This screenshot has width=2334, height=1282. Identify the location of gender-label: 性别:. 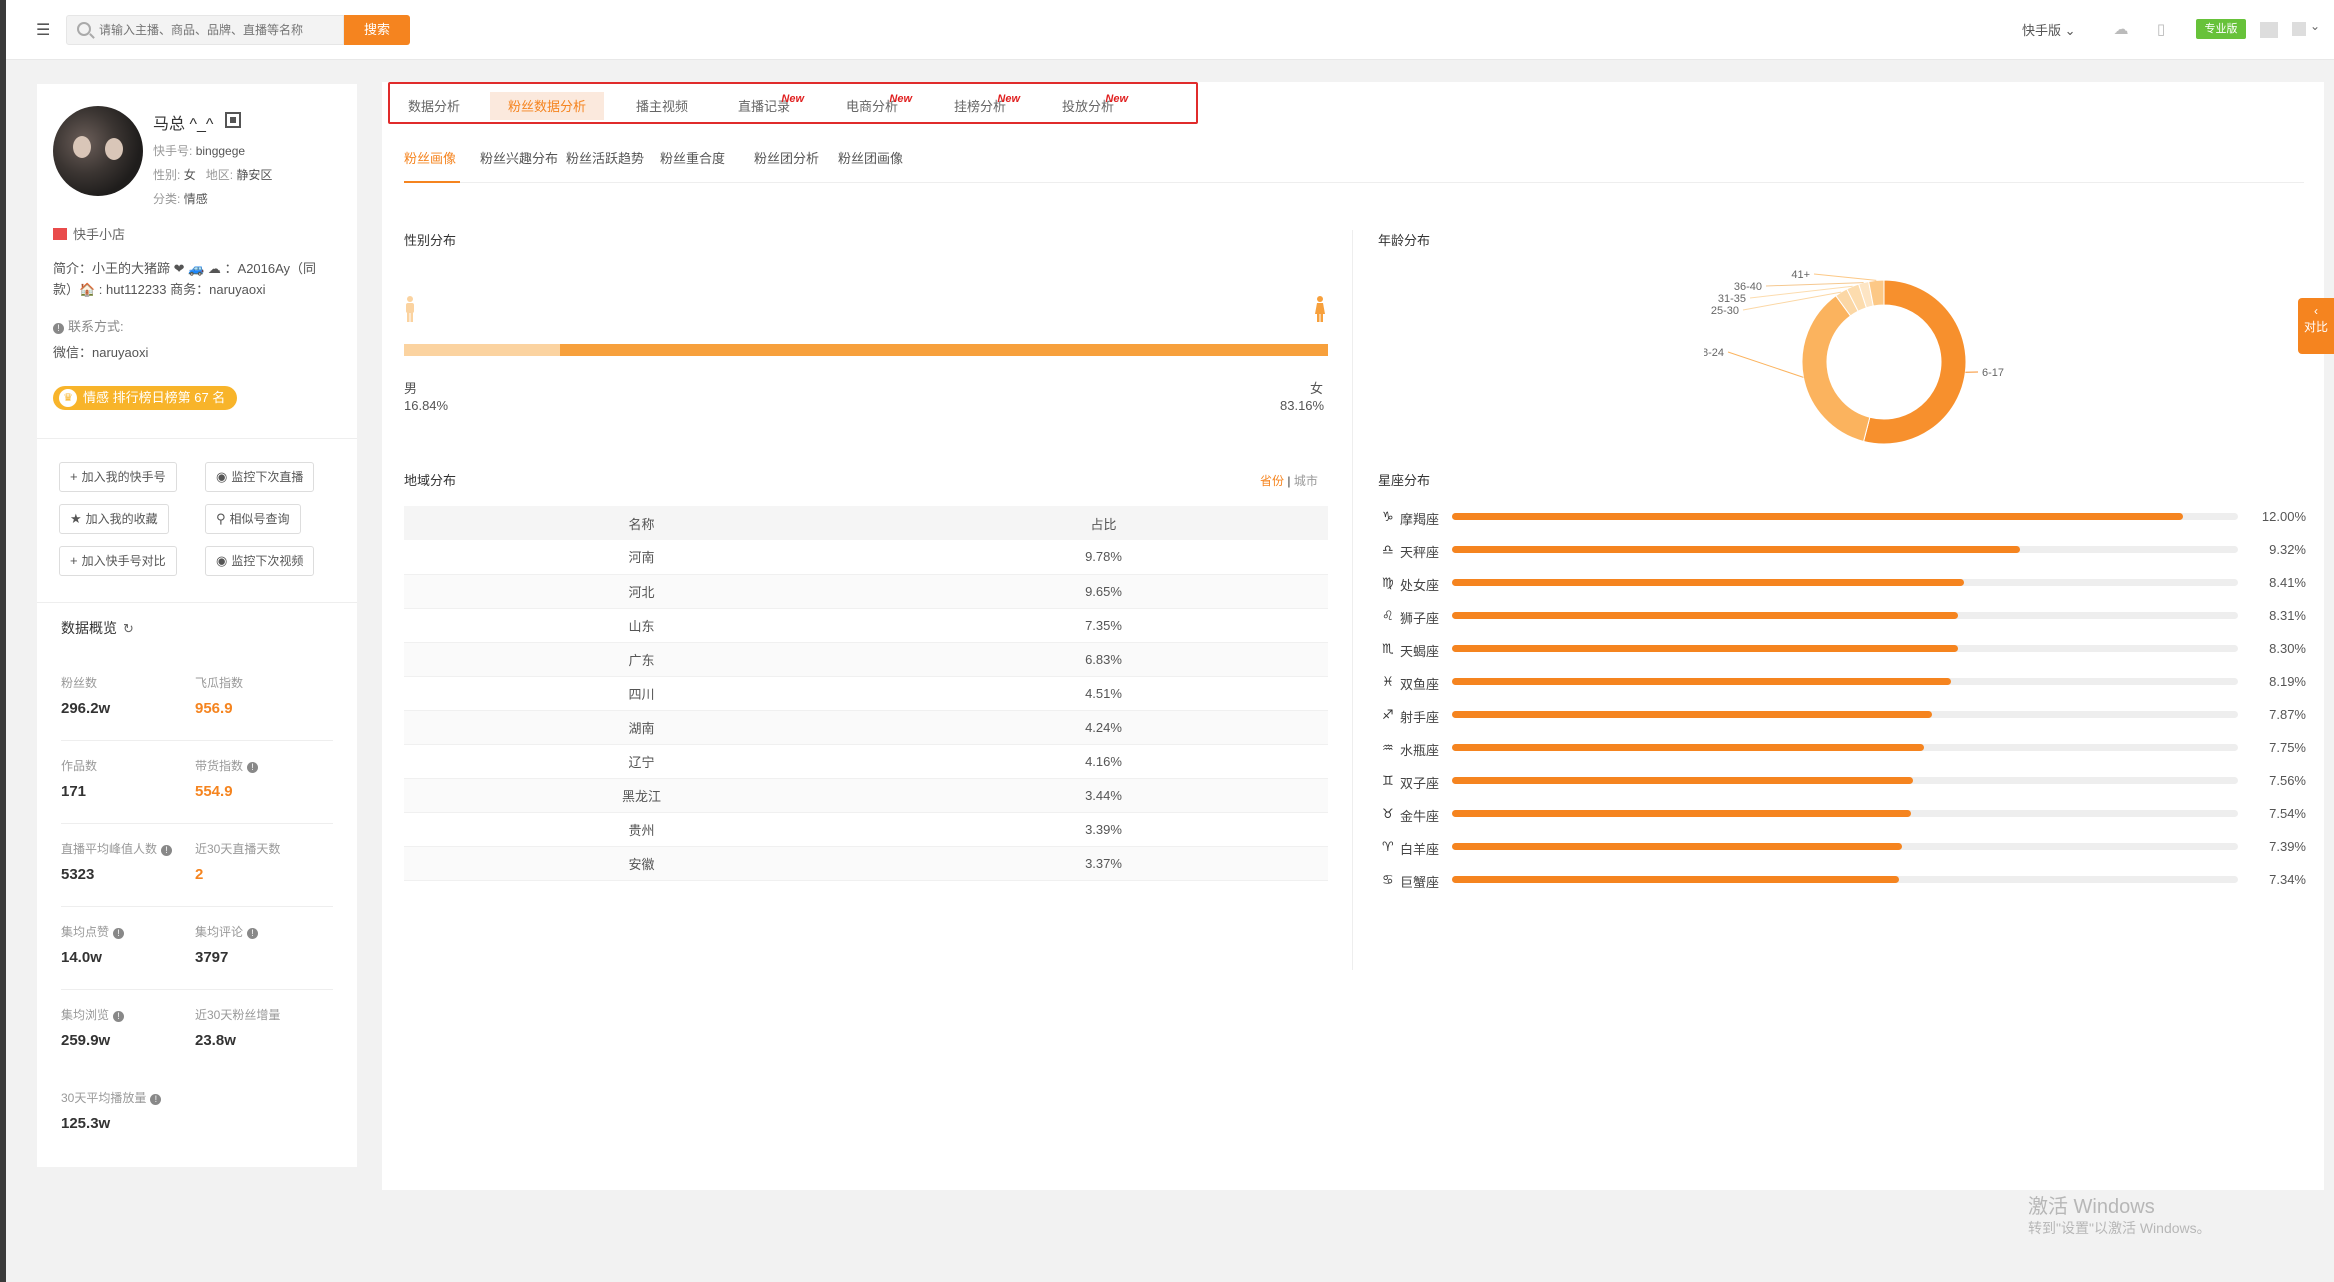
(167, 175).